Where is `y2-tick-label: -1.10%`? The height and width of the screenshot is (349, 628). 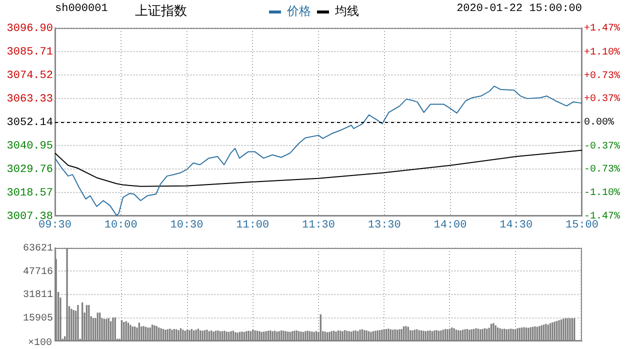 y2-tick-label: -1.10% is located at coordinates (602, 193).